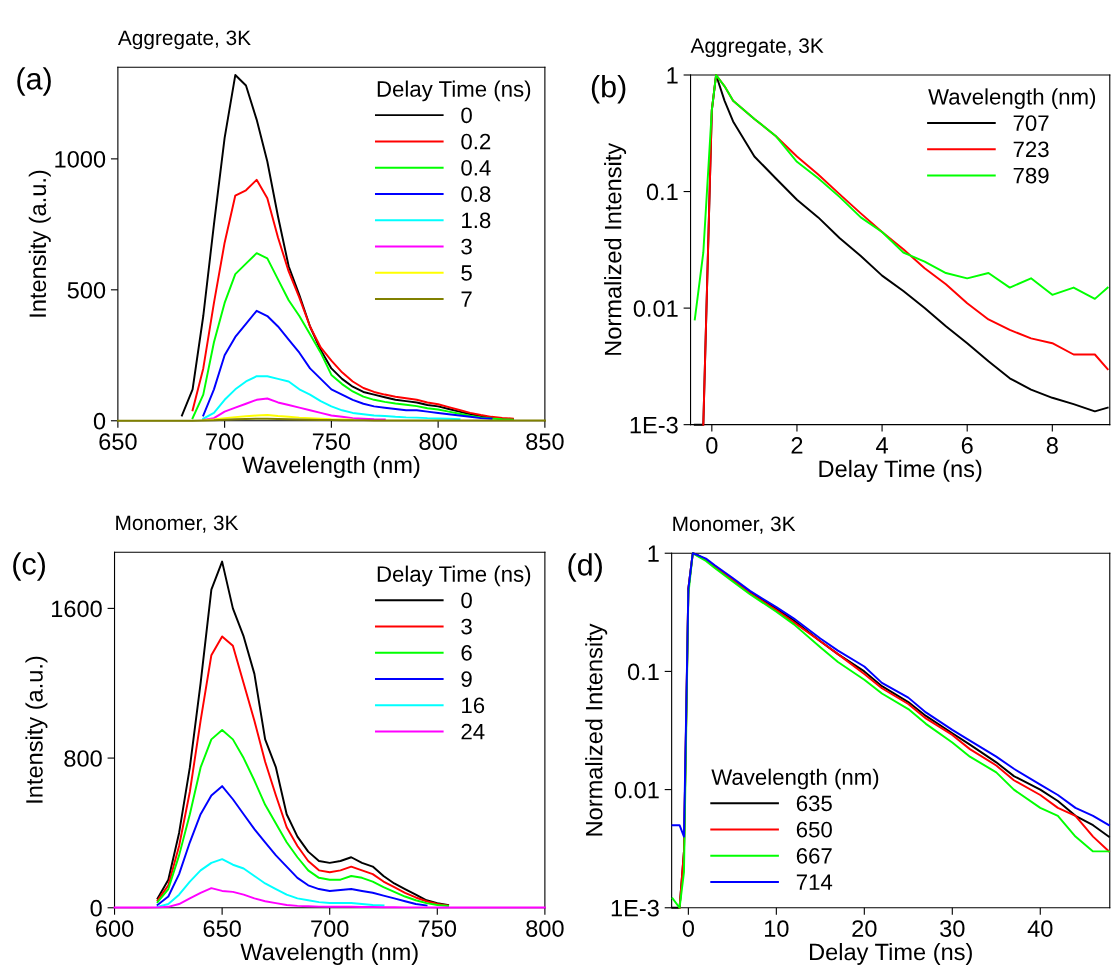 Image resolution: width=1112 pixels, height=974 pixels. Describe the element at coordinates (476, 194) in the screenshot. I see `legend-label: 0.8` at that location.